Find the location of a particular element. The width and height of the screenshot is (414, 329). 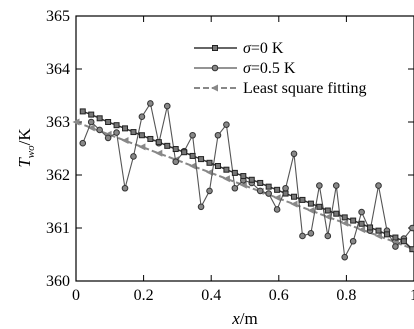

legend-item-1: σ=0.5 K is located at coordinates (245, 68).